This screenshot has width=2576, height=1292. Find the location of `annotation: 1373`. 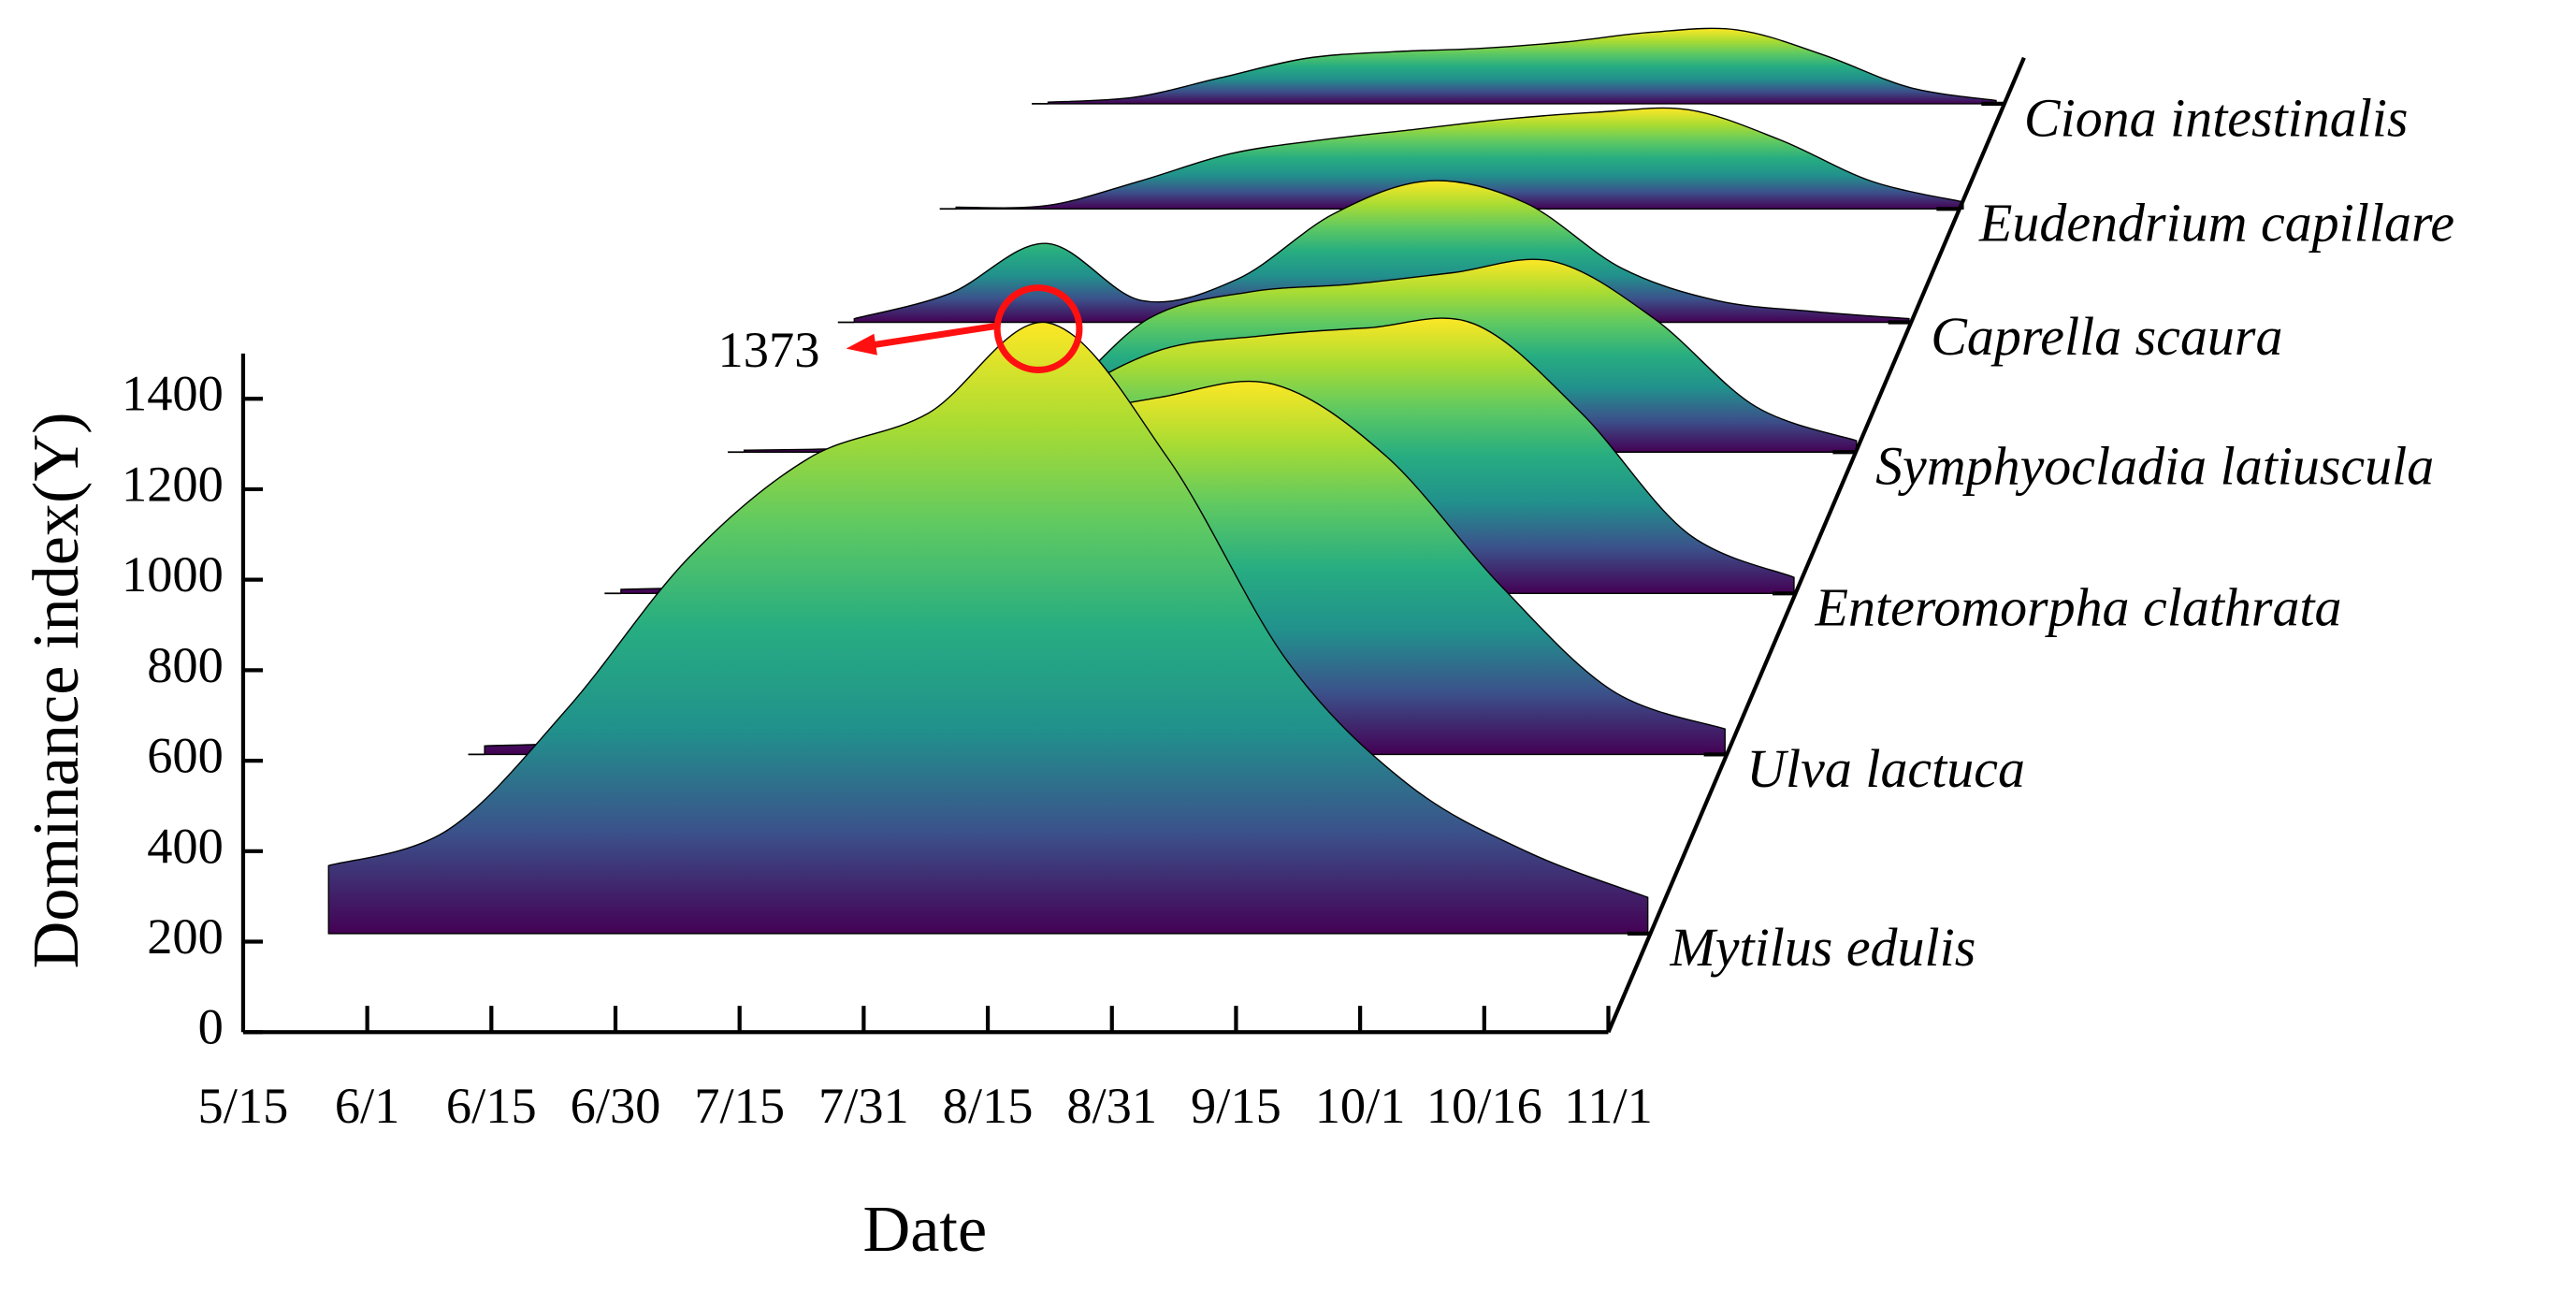

annotation: 1373 is located at coordinates (900, 331).